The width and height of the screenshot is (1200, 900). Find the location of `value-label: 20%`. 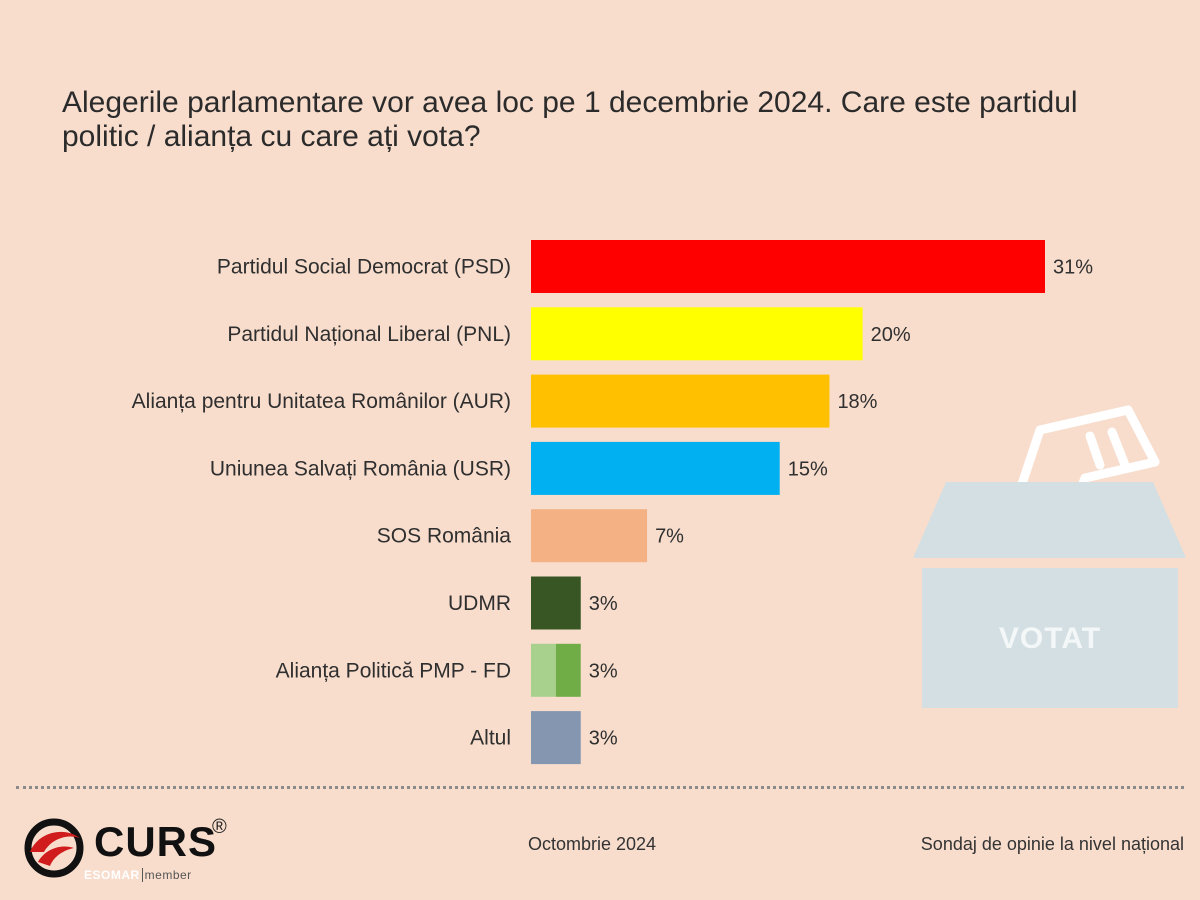

value-label: 20% is located at coordinates (891, 335).